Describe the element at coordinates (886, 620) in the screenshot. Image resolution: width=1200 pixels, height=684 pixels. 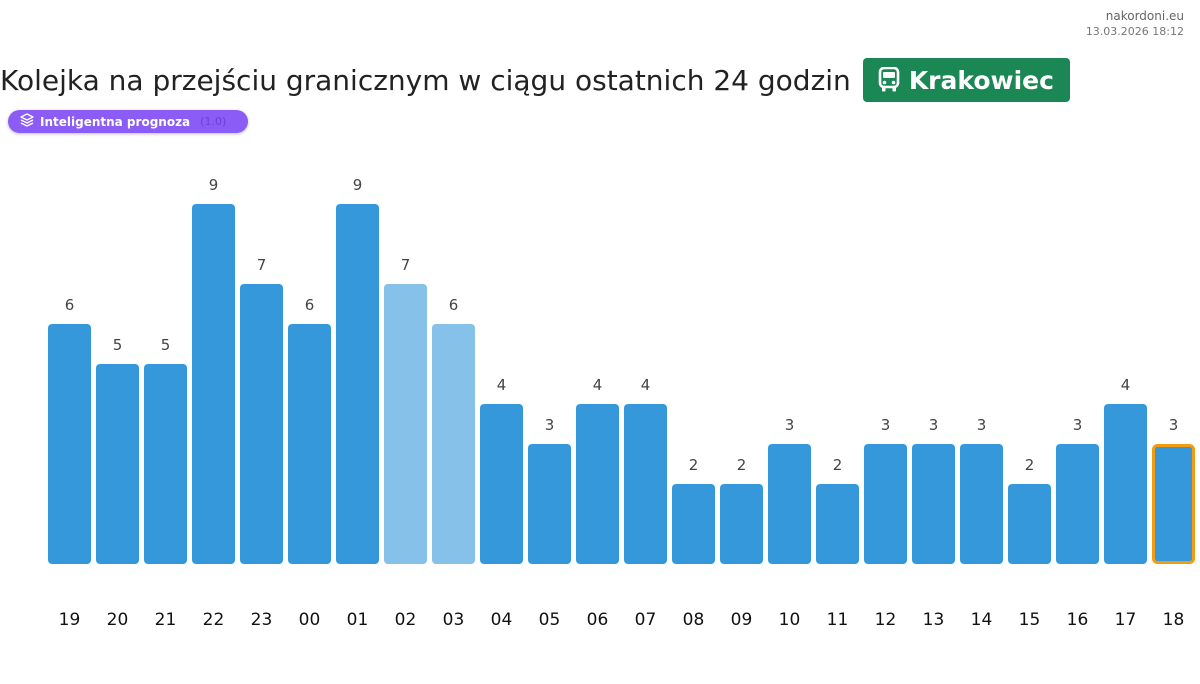
I see `tick-label-12: 12` at that location.